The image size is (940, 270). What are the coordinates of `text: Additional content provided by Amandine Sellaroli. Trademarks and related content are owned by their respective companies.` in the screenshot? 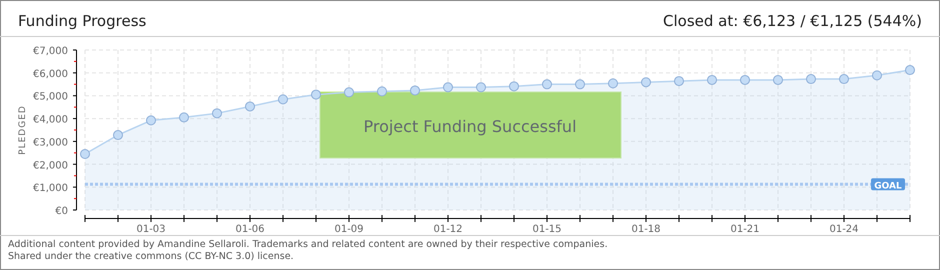 It's located at (308, 244).